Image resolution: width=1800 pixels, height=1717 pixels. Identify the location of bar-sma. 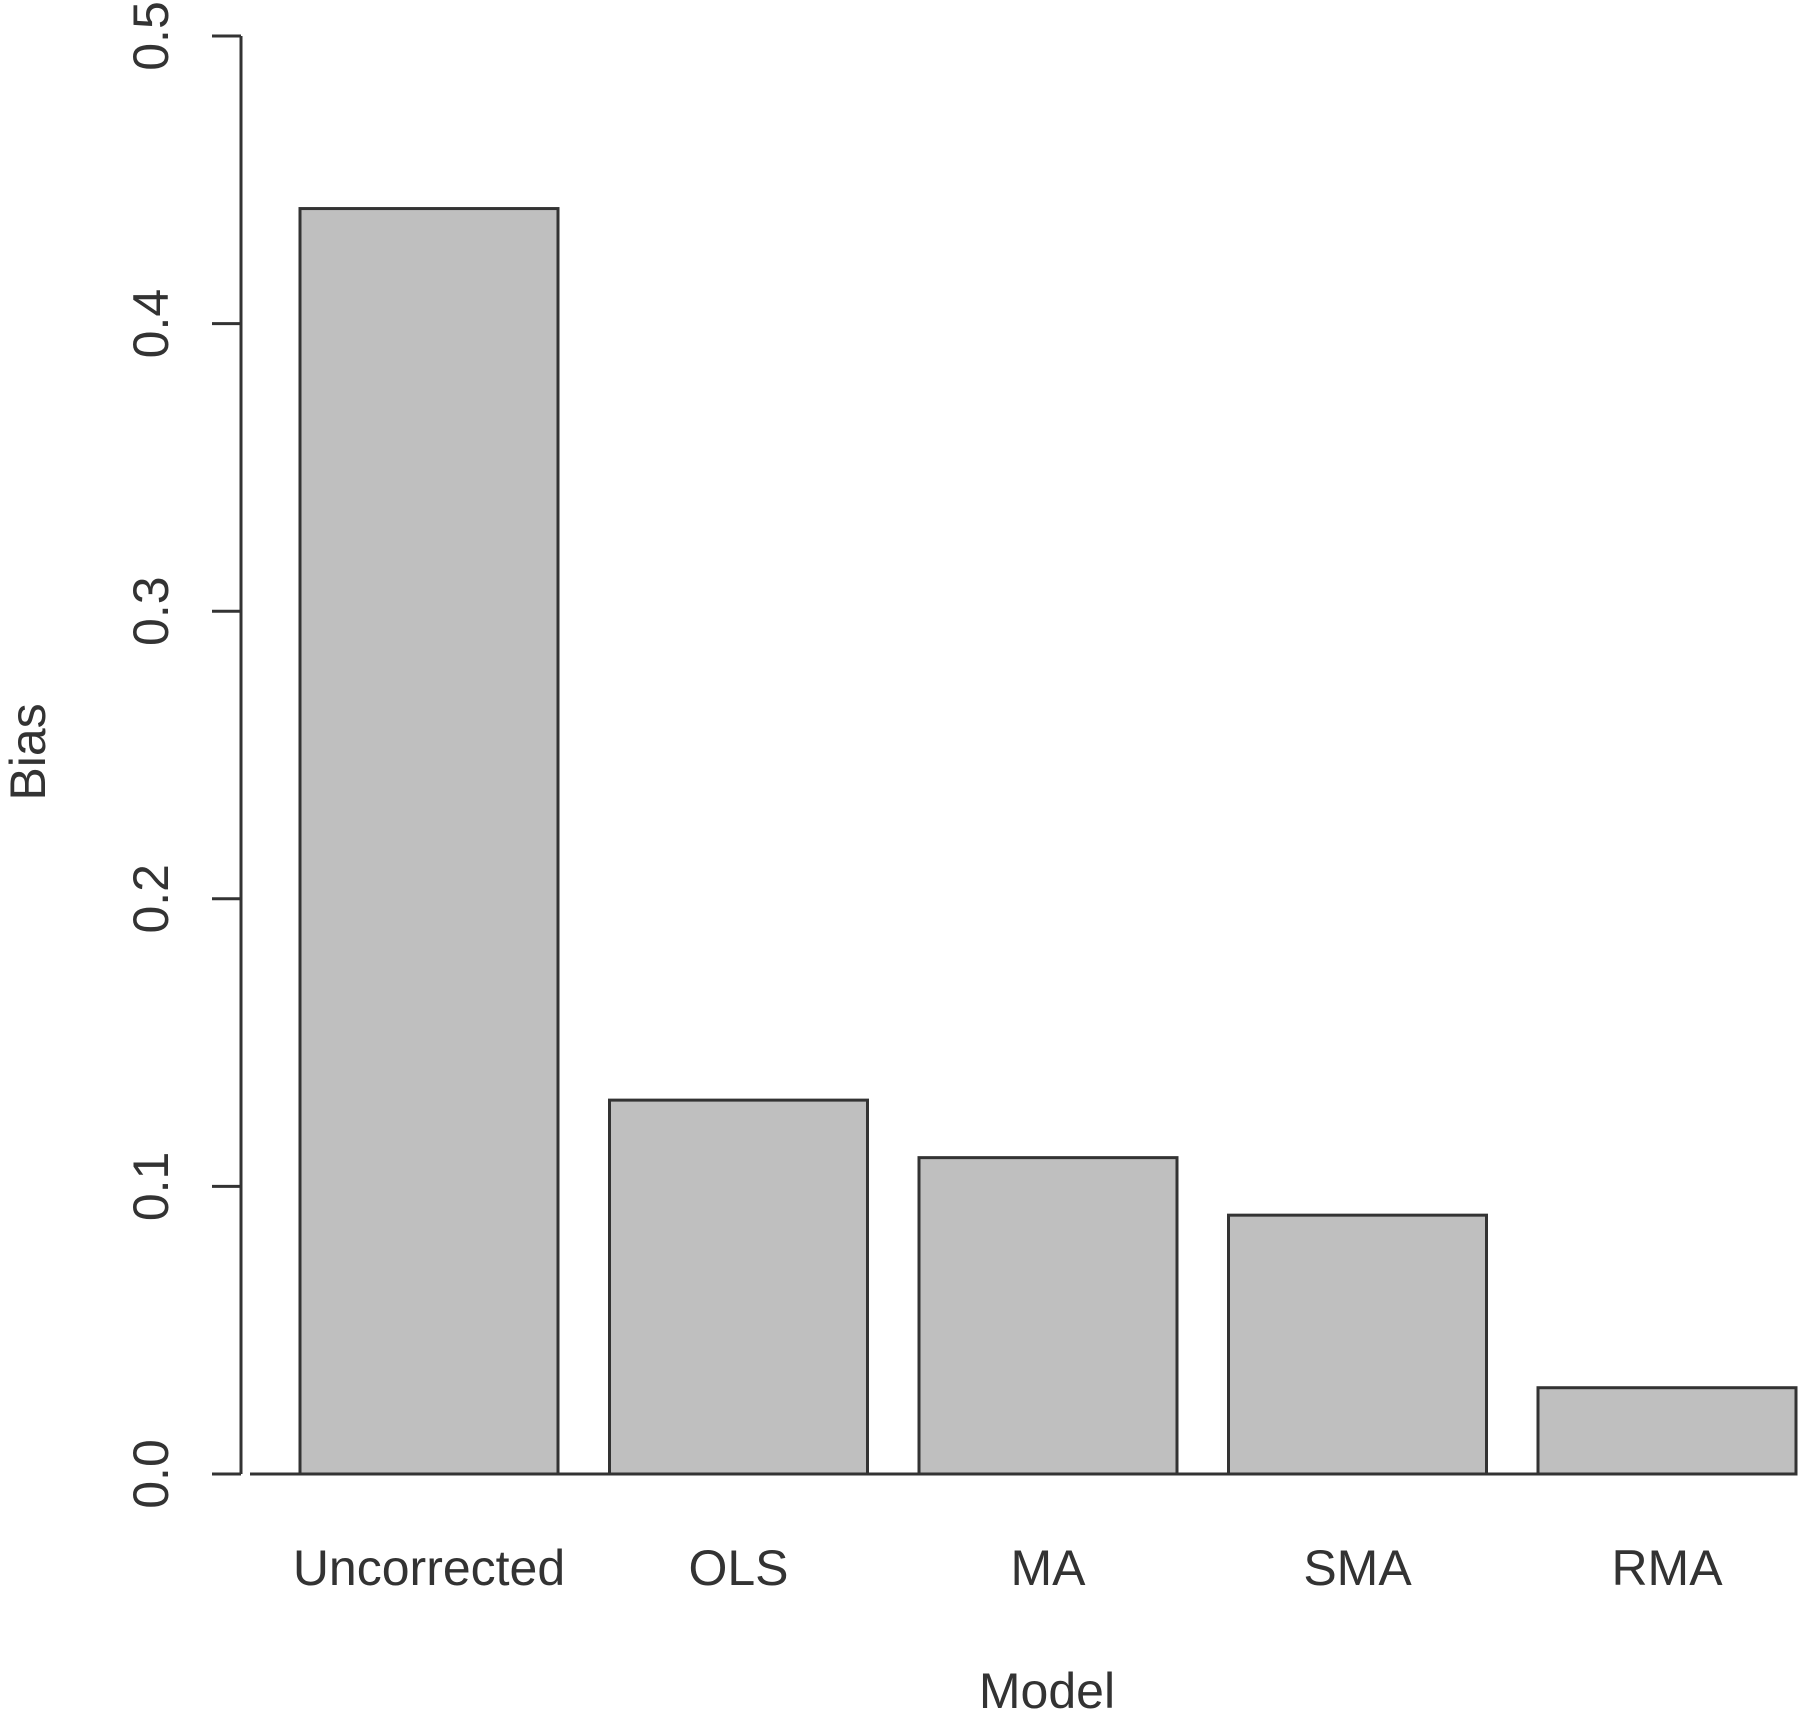
(1357, 1344).